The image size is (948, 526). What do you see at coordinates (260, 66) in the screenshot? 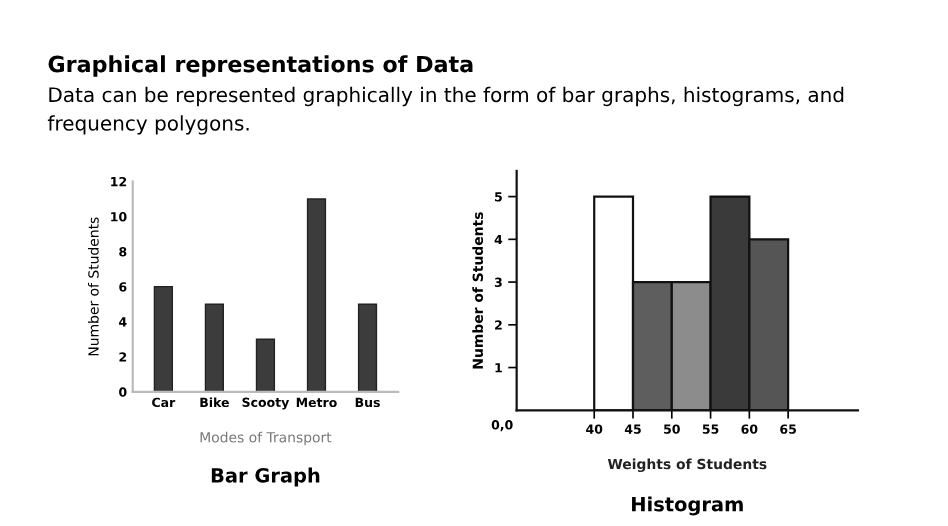
I see `chart-title: Graphical representations of Data` at bounding box center [260, 66].